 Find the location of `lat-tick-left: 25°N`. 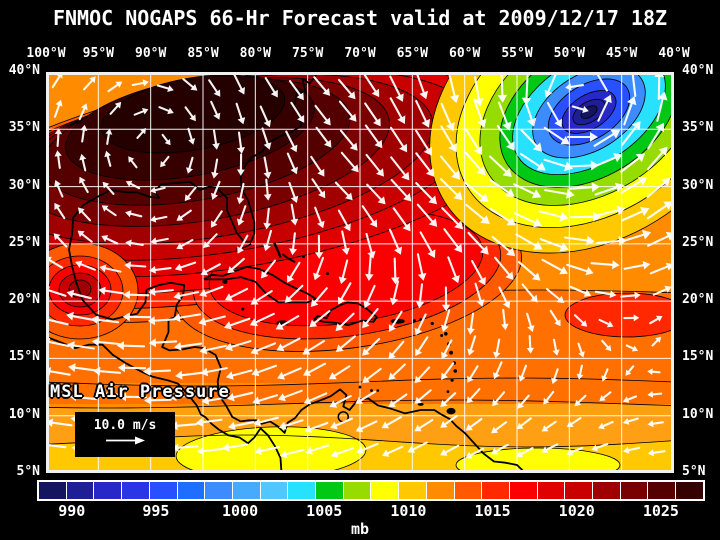

lat-tick-left: 25°N is located at coordinates (24, 242).